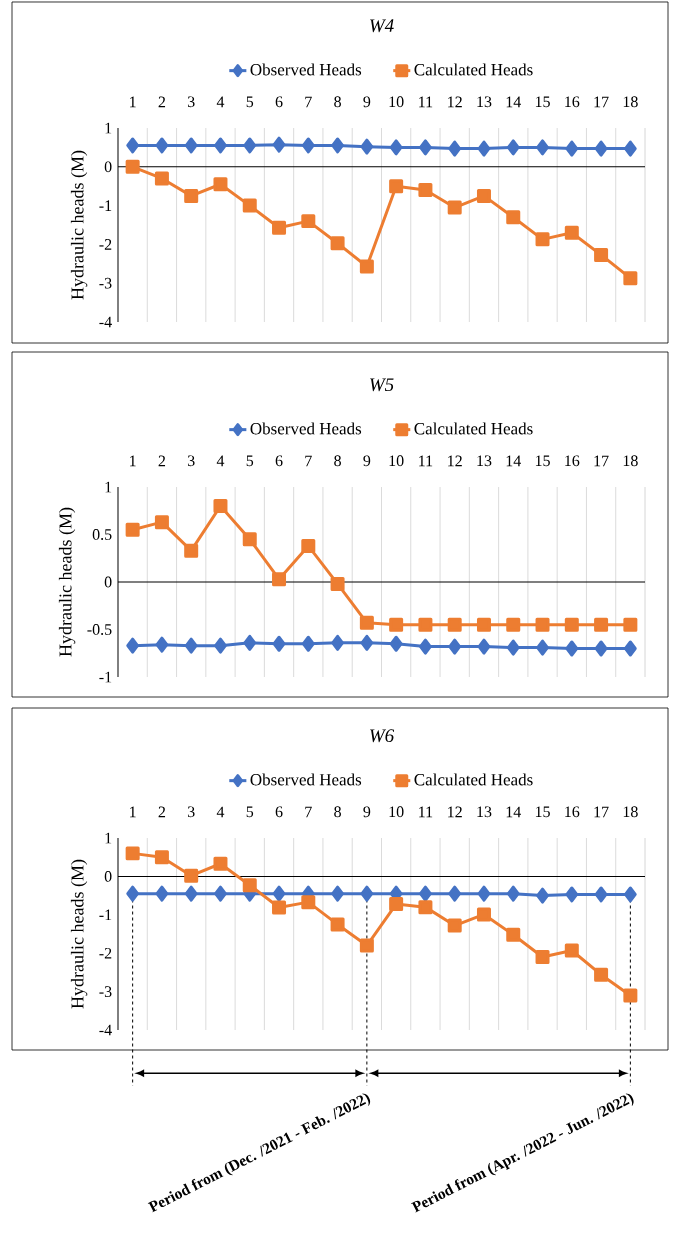 This screenshot has height=1238, width=675. I want to click on x-tick-label: 9, so click(367, 102).